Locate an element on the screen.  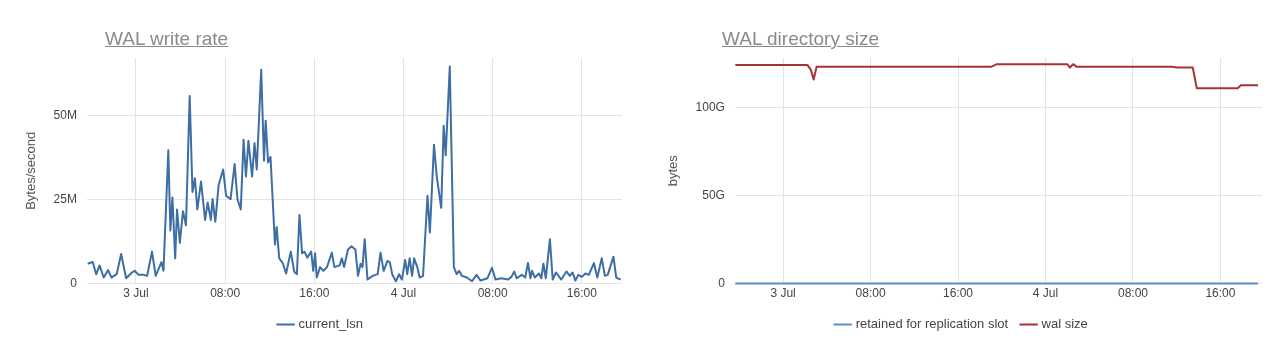
chart-title: WAL directory size is located at coordinates (800, 39).